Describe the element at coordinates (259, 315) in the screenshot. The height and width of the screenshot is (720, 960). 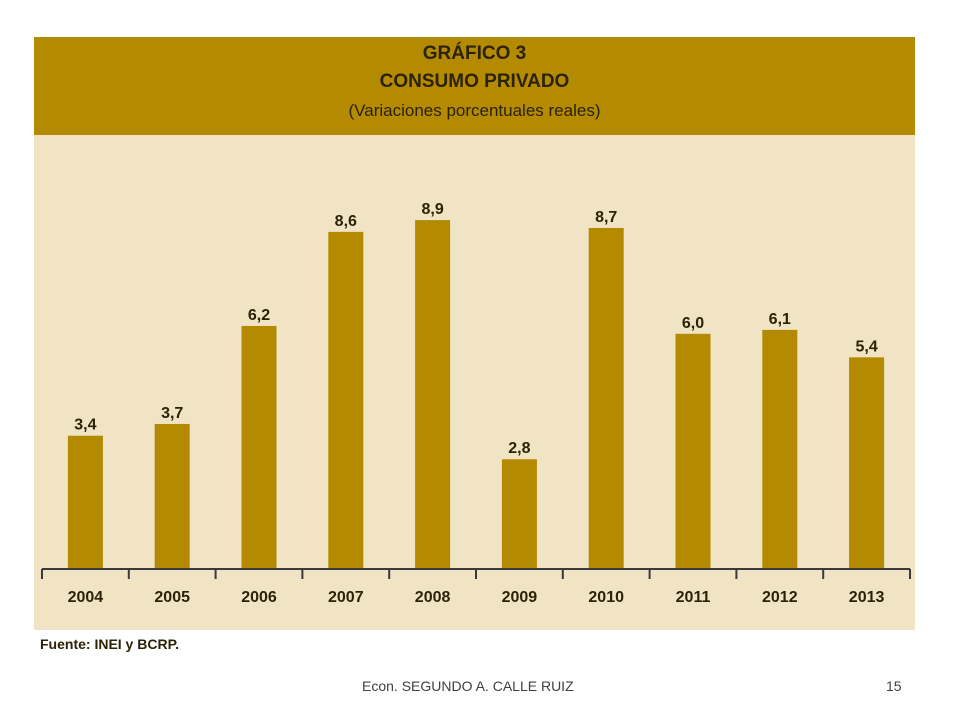
I see `data-label: 6,2` at that location.